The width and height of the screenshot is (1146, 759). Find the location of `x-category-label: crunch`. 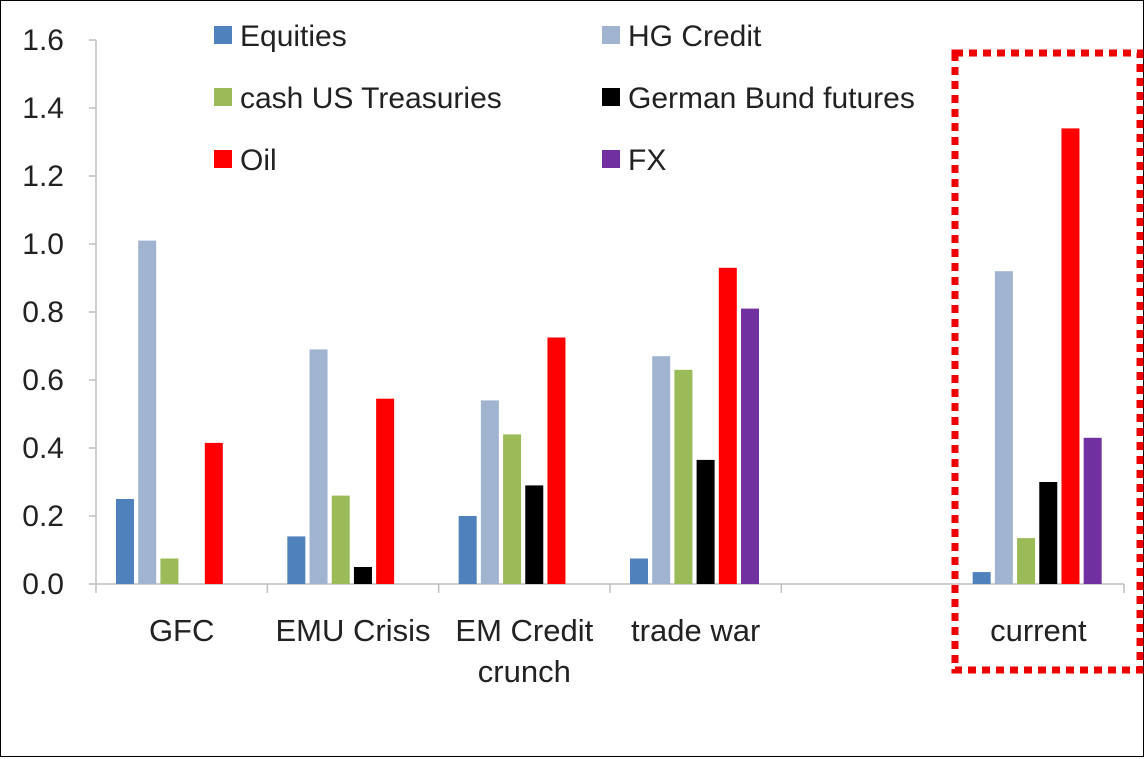

x-category-label: crunch is located at coordinates (524, 671).